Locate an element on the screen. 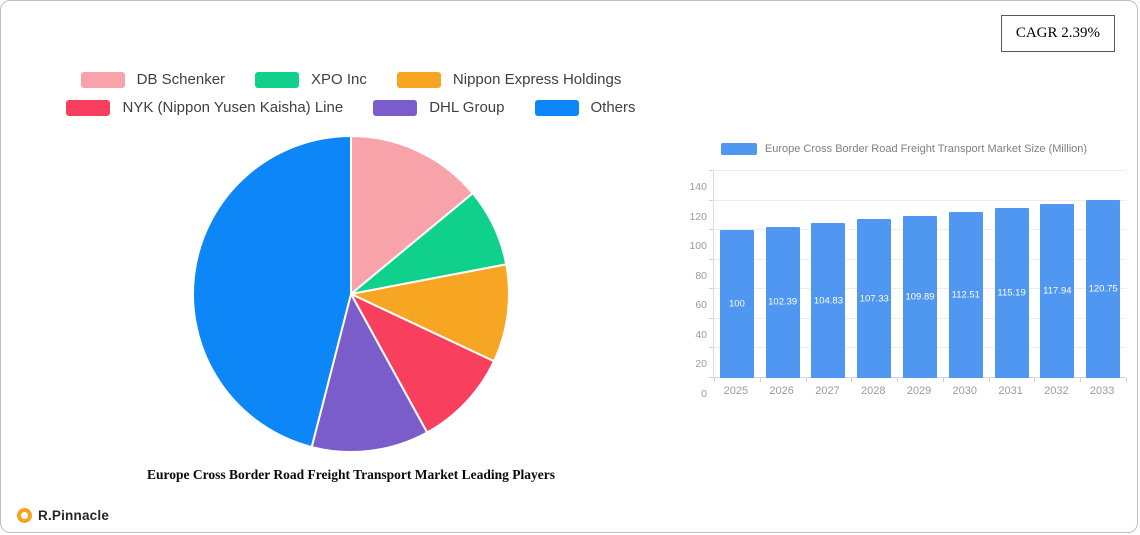 This screenshot has width=1140, height=535. x-tick-label: 2025 is located at coordinates (736, 391).